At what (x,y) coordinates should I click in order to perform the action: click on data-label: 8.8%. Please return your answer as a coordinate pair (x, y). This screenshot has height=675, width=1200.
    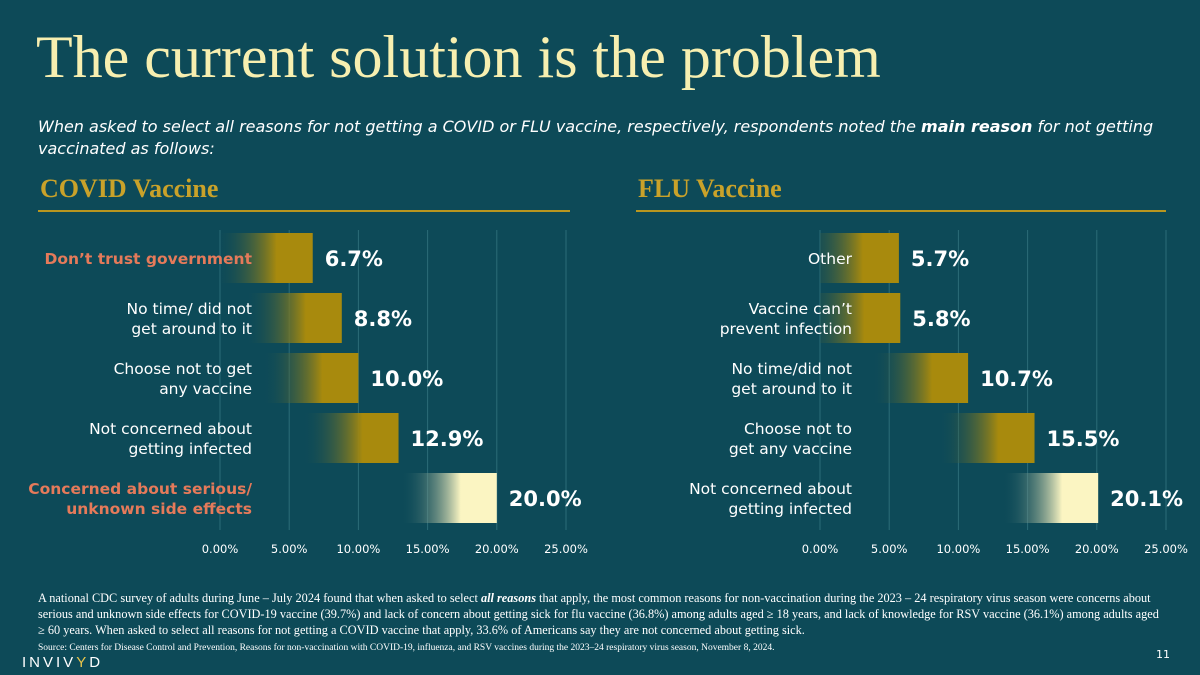
    Looking at the image, I should click on (383, 319).